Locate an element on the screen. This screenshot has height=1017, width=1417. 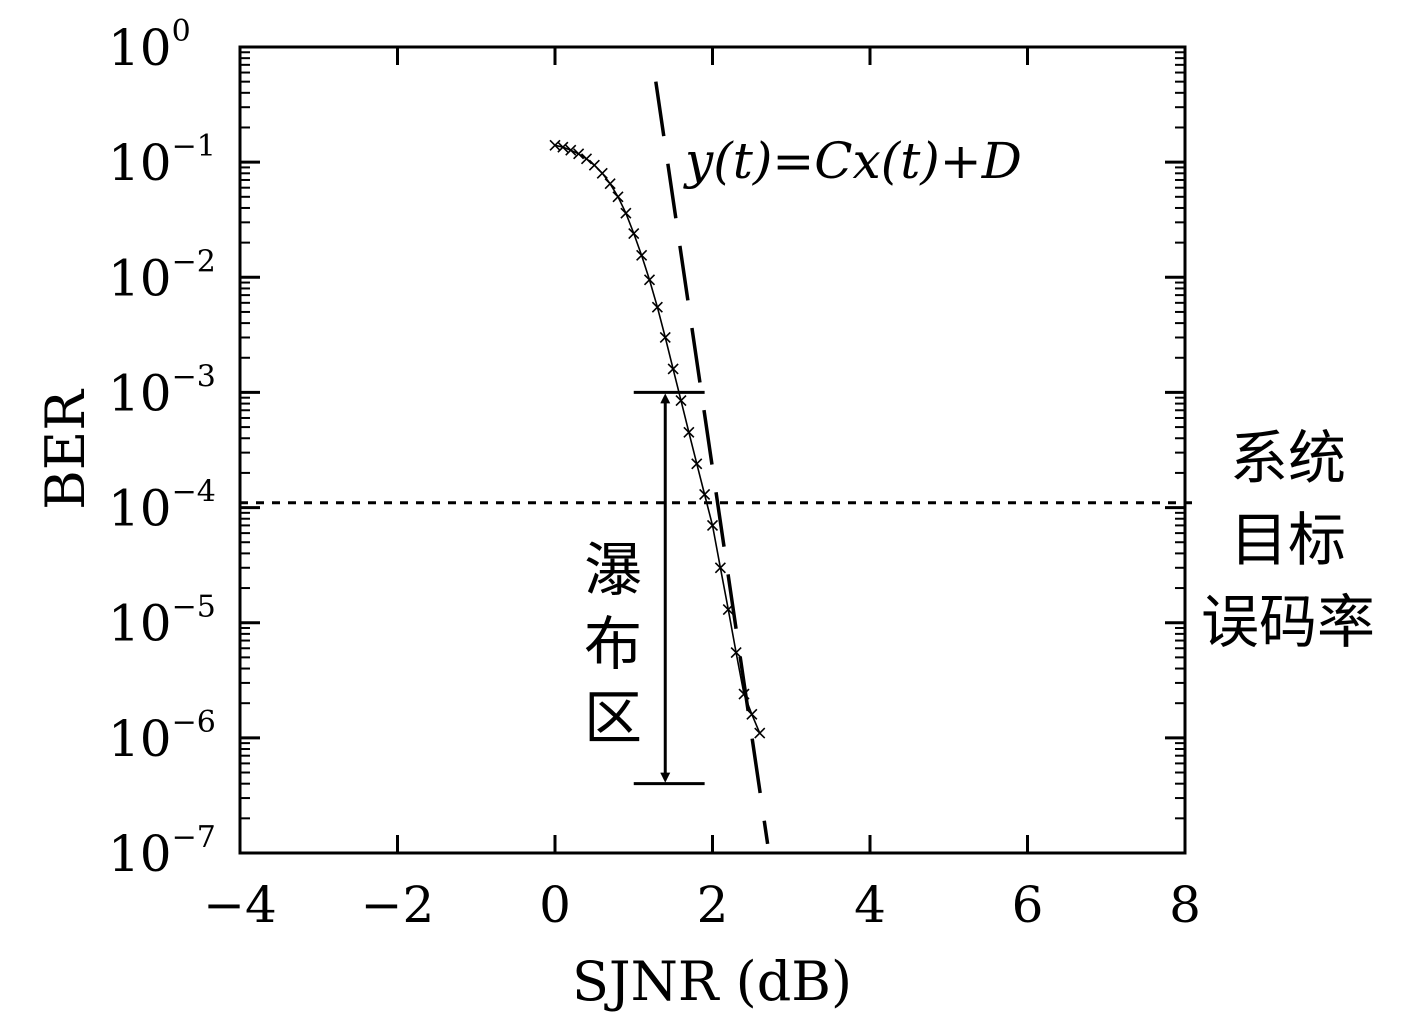
waterfall-label: 布 is located at coordinates (613, 644).